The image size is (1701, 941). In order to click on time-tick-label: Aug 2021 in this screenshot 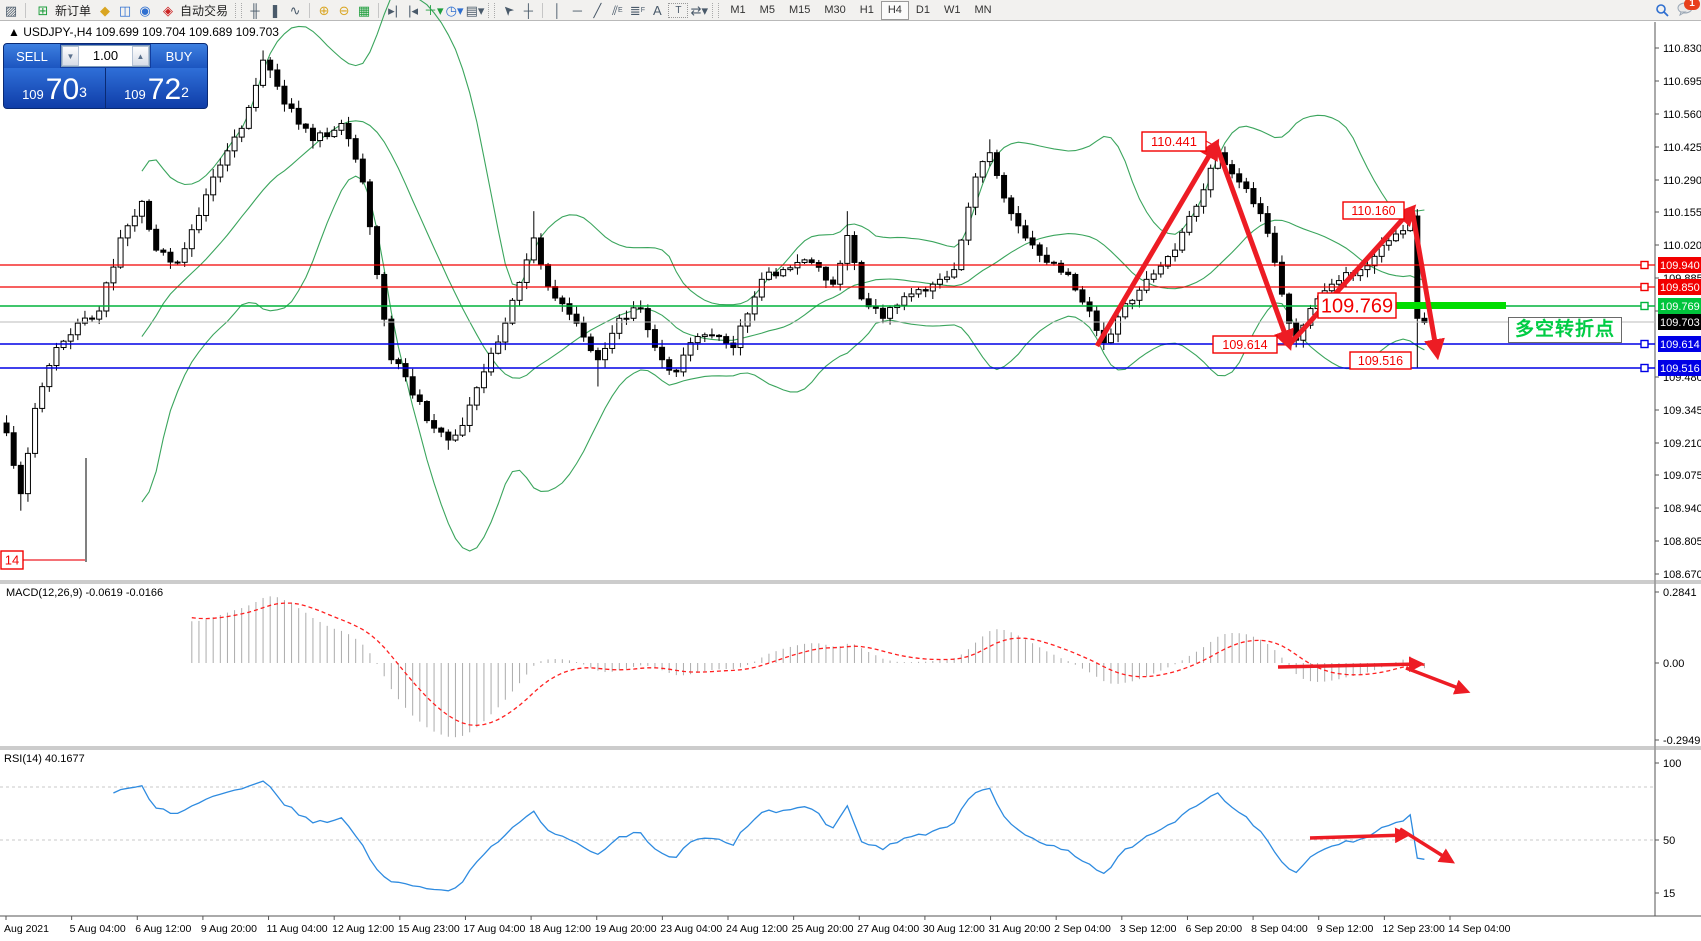, I will do `click(26, 929)`.